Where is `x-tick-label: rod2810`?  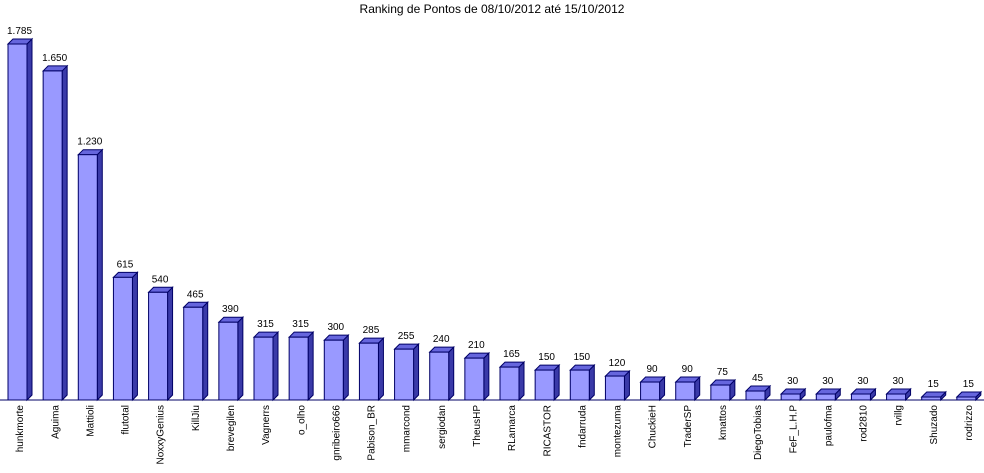 x-tick-label: rod2810 is located at coordinates (864, 423).